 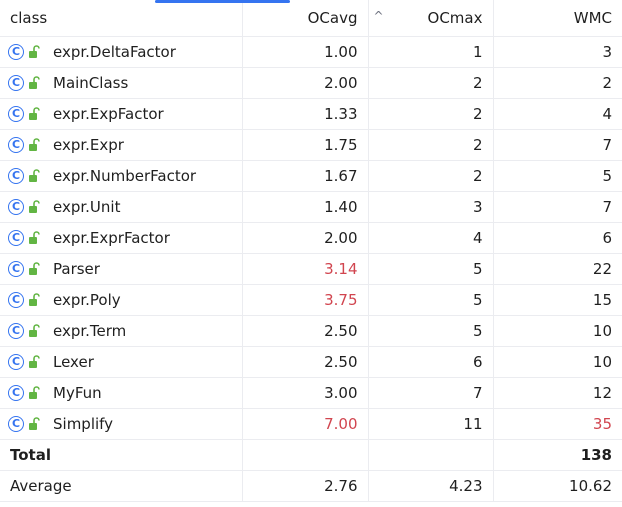 I want to click on wmc-cell: 6, so click(x=557, y=238).